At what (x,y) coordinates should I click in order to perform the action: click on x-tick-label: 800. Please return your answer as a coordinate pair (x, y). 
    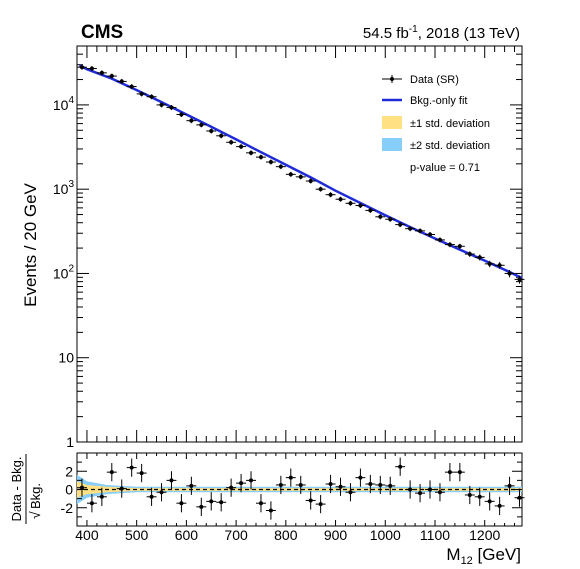
    Looking at the image, I should click on (286, 535).